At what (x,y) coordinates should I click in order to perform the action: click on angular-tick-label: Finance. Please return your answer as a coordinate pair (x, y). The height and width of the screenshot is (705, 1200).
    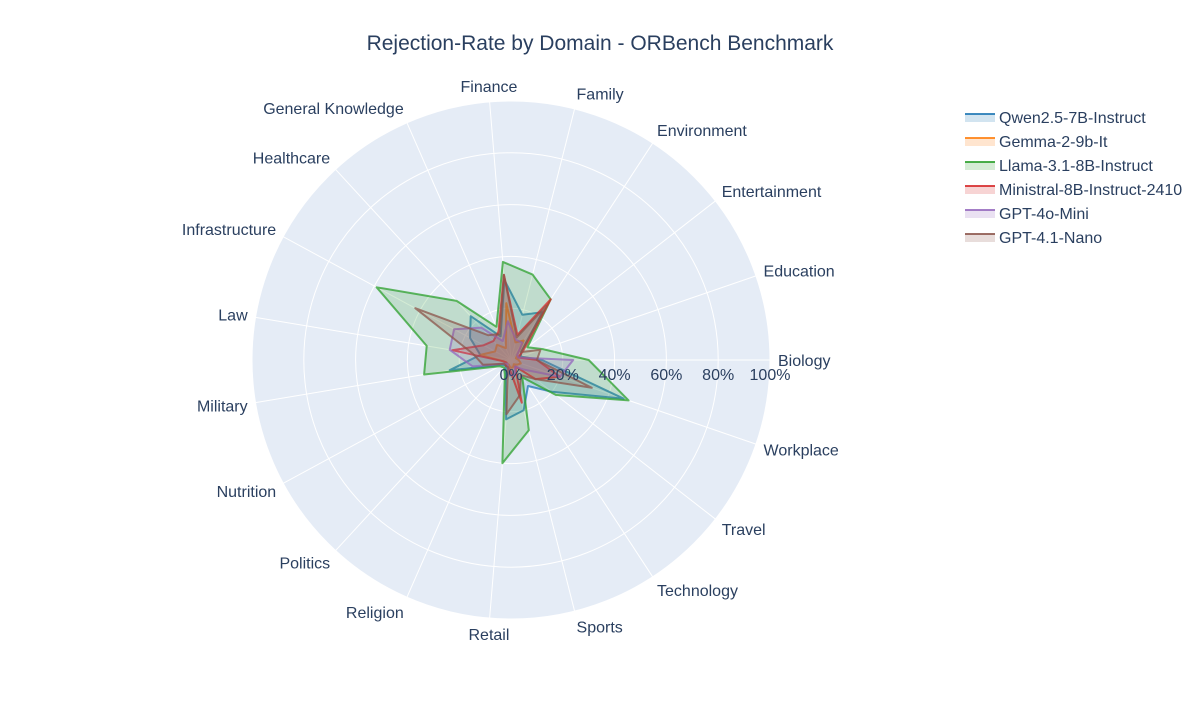
    Looking at the image, I should click on (488, 87).